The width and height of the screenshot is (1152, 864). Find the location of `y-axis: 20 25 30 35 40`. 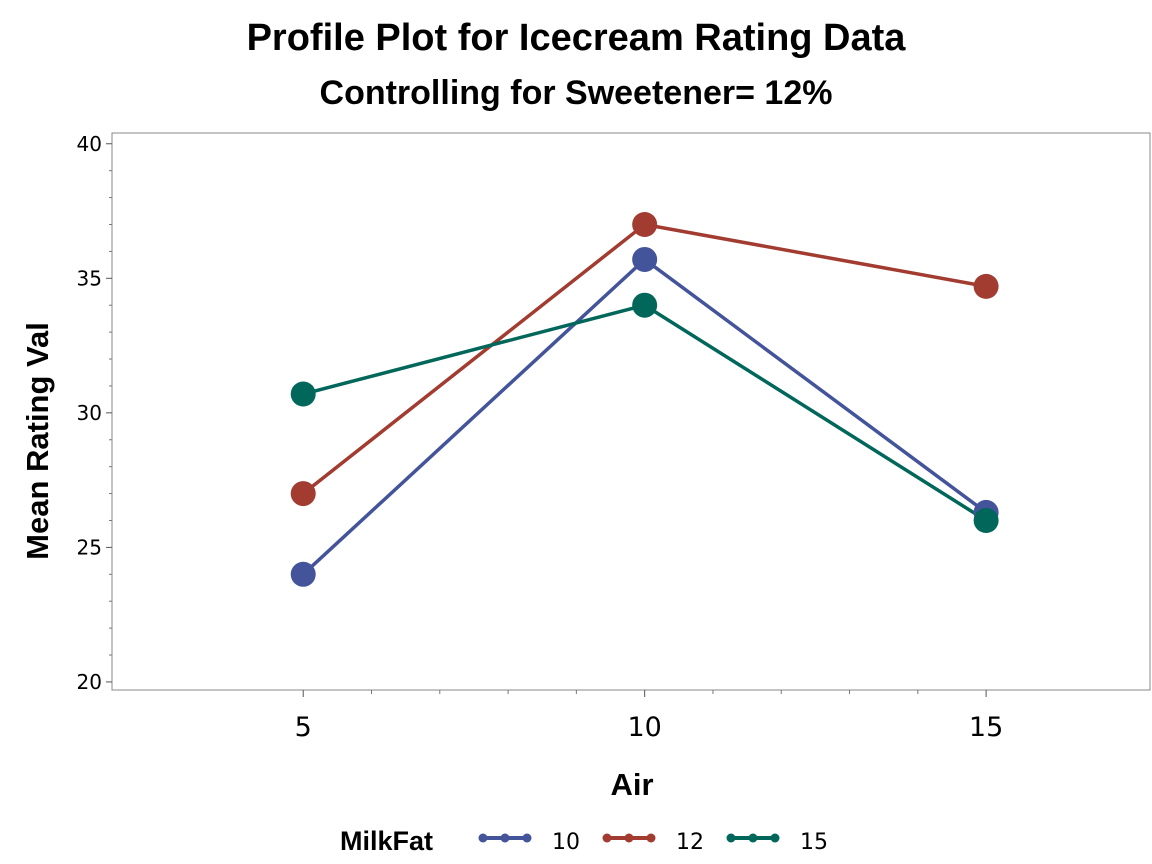

y-axis: 20 25 30 35 40 is located at coordinates (94, 413).